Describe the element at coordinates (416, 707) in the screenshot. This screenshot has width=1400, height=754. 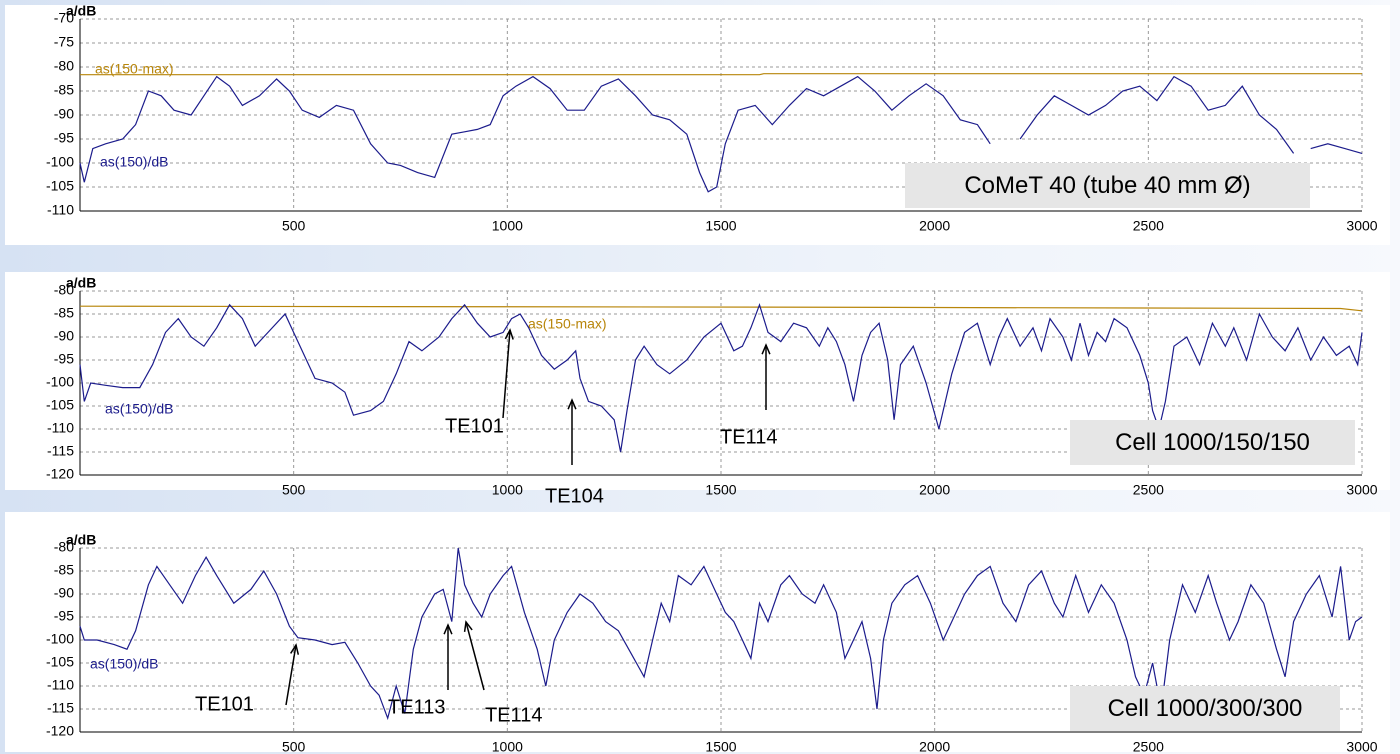
I see `annotation: TE113` at that location.